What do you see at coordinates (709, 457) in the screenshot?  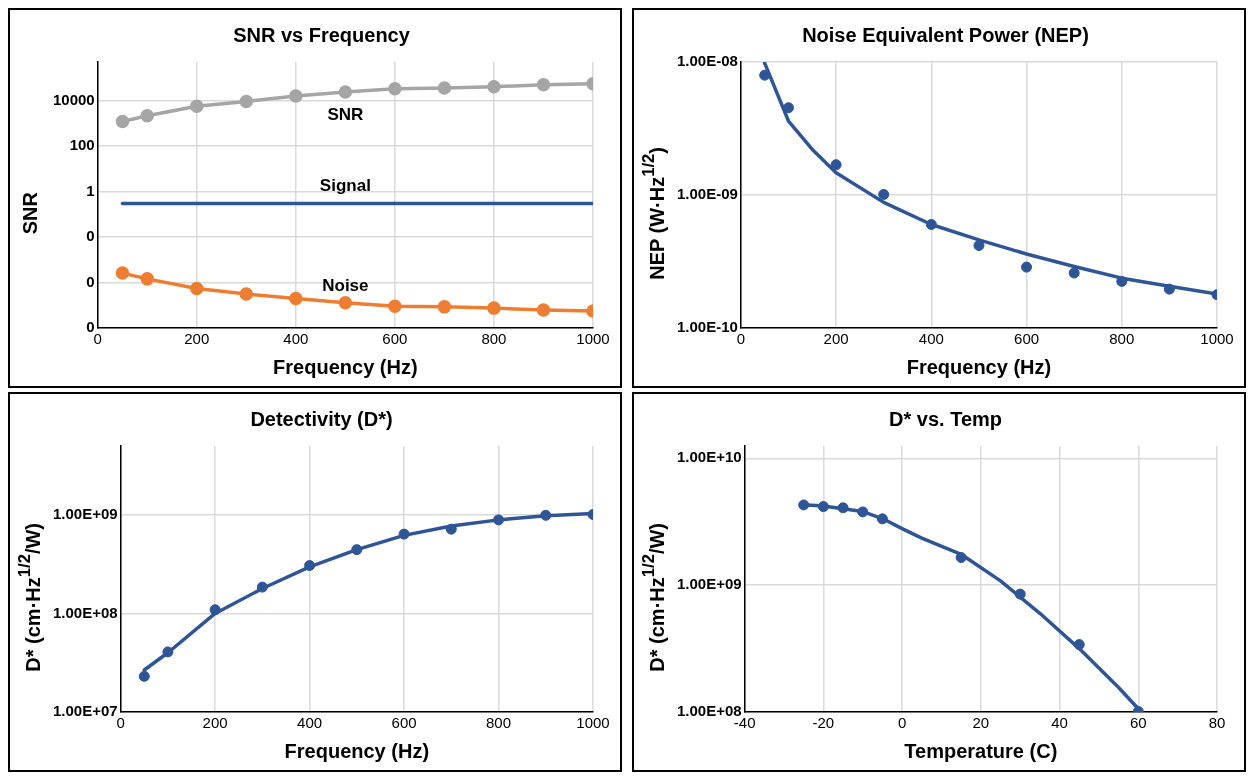 I see `y-tick-label: 1.00E+10` at bounding box center [709, 457].